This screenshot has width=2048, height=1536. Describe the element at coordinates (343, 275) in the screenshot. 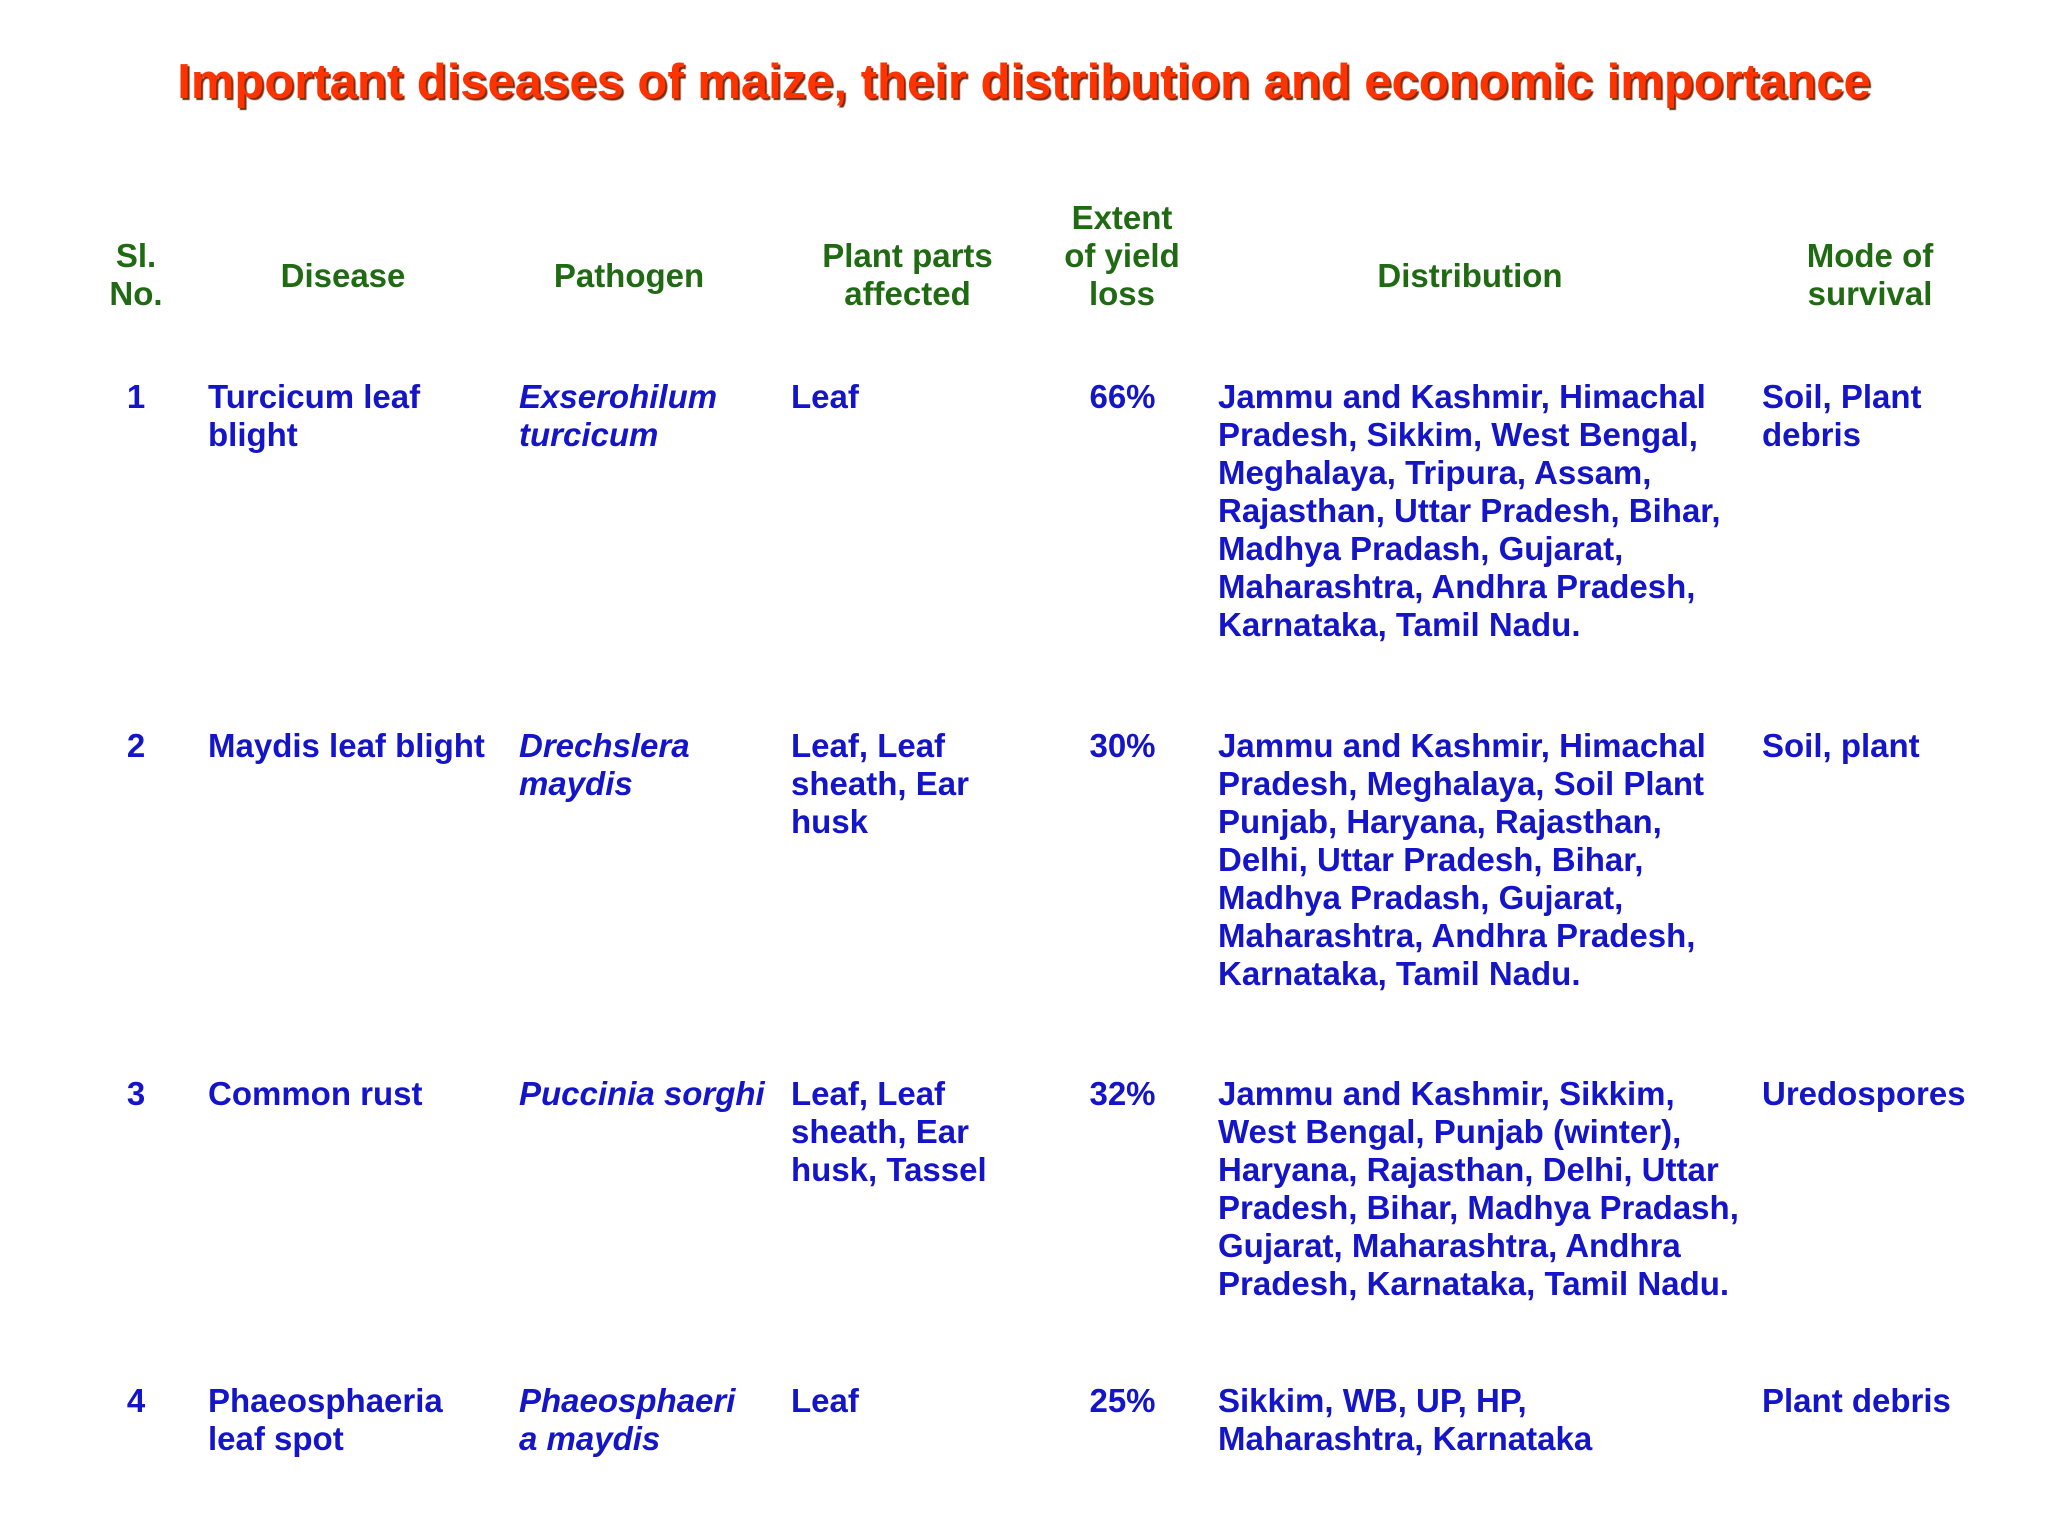

I see `header-disease: Disease` at that location.